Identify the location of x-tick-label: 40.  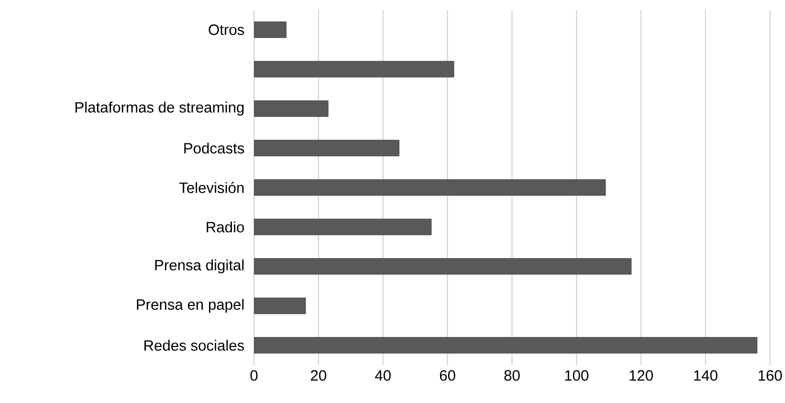
(383, 375).